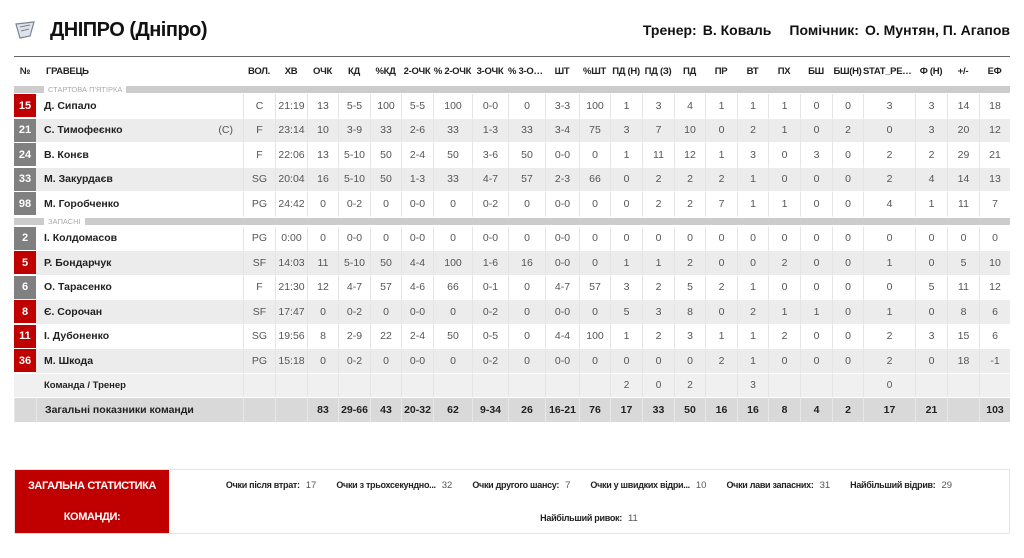 Image resolution: width=1024 pixels, height=558 pixels. I want to click on player-name: С. Тимофеєнко, so click(83, 130).